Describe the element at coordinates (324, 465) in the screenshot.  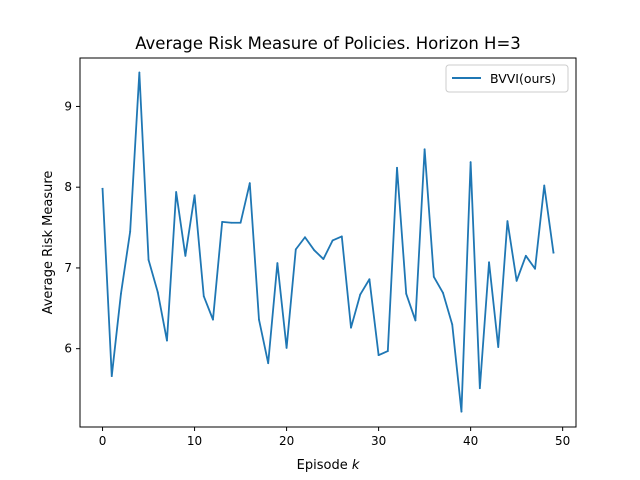
I see `x-axis-label-prefix: Episode` at that location.